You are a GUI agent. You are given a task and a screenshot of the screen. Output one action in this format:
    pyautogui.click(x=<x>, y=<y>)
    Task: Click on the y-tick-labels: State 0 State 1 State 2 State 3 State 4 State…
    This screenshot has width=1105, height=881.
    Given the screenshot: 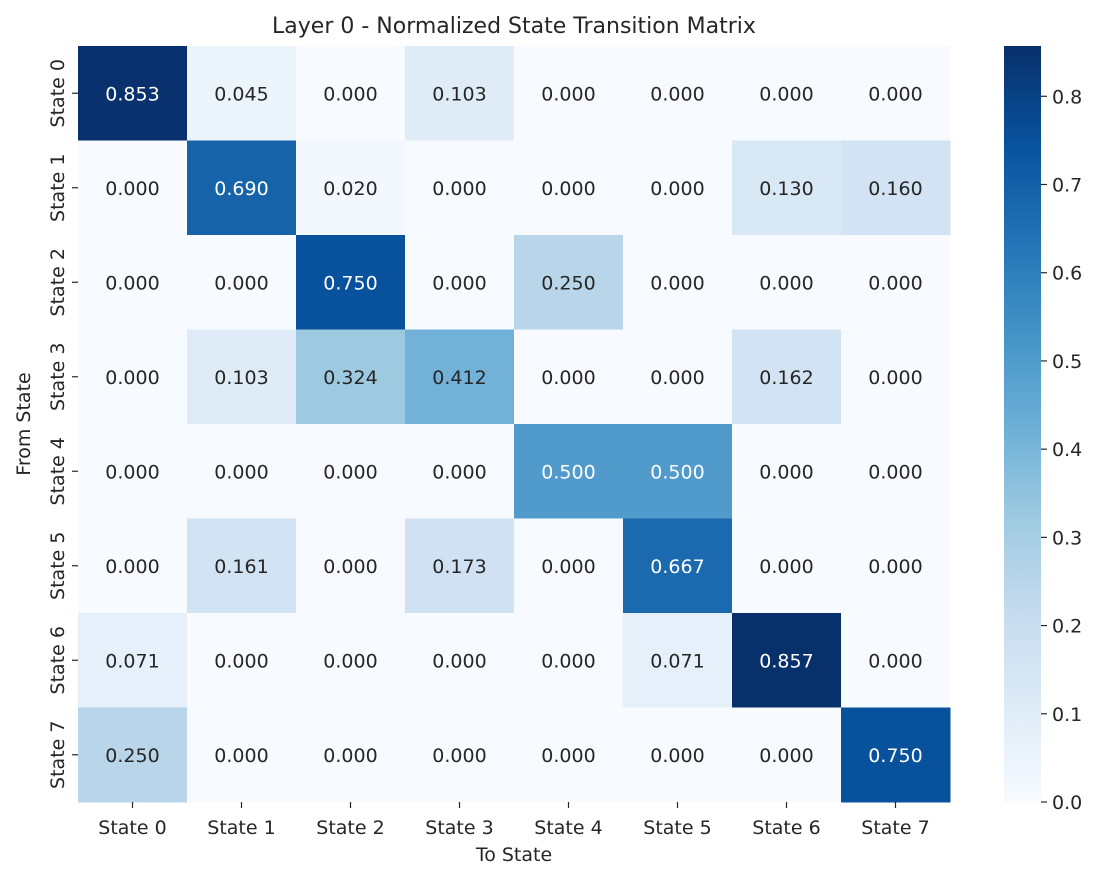 What is the action you would take?
    pyautogui.click(x=62, y=424)
    